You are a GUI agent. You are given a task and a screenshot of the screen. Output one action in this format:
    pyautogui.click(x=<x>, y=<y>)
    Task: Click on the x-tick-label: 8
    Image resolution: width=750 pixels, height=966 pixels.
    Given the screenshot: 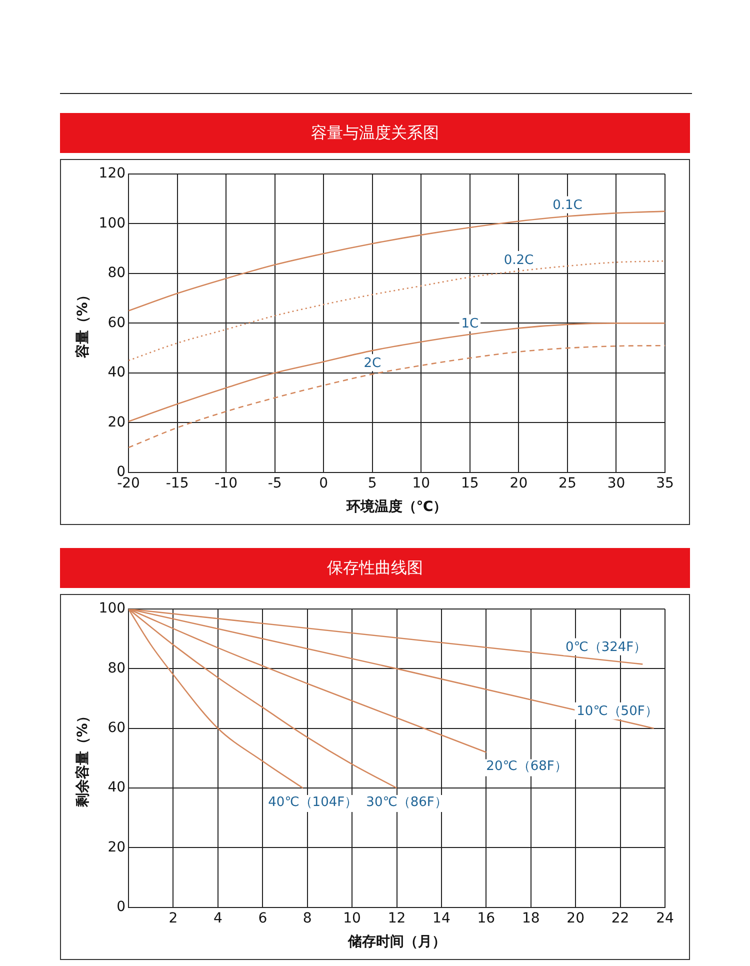 What is the action you would take?
    pyautogui.click(x=307, y=918)
    